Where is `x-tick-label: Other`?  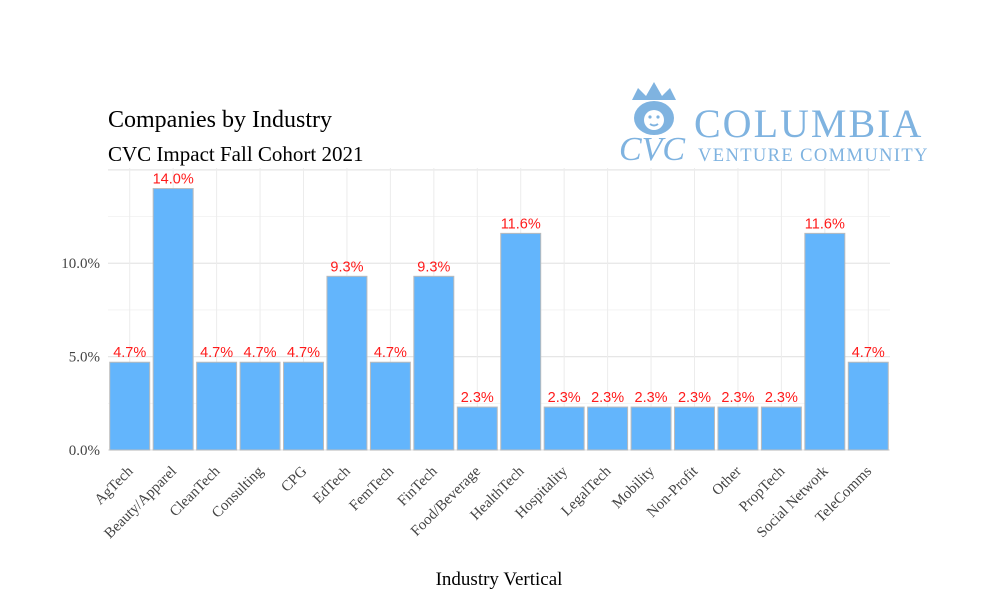
x-tick-label: Other is located at coordinates (726, 481).